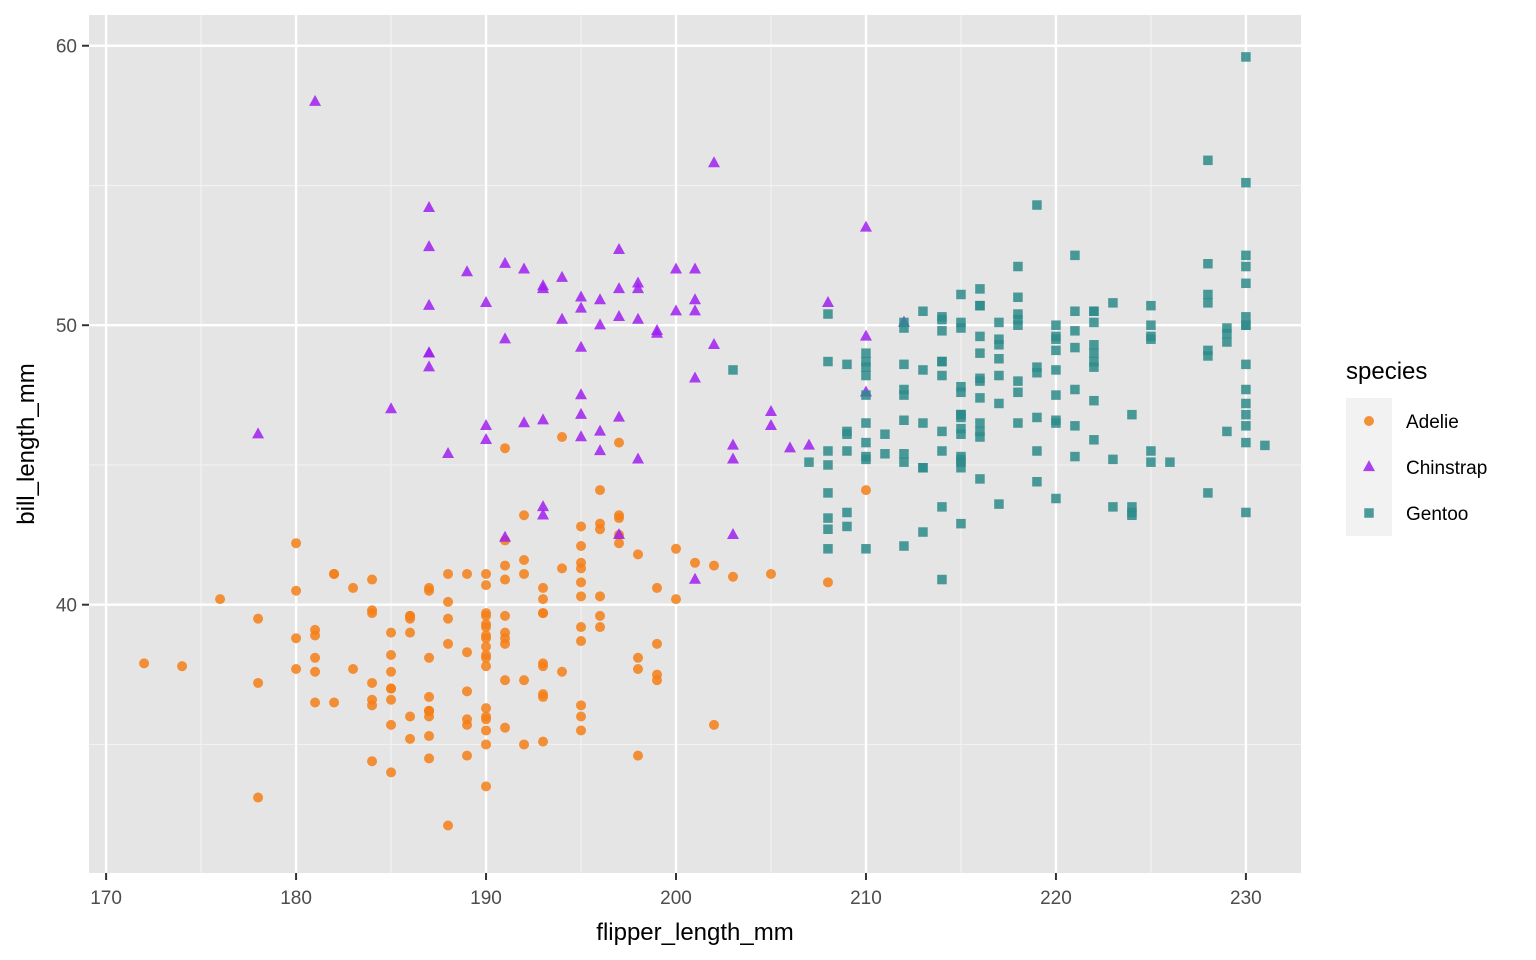 The image size is (1536, 960). Describe the element at coordinates (676, 898) in the screenshot. I see `x-tick-label: 200` at that location.